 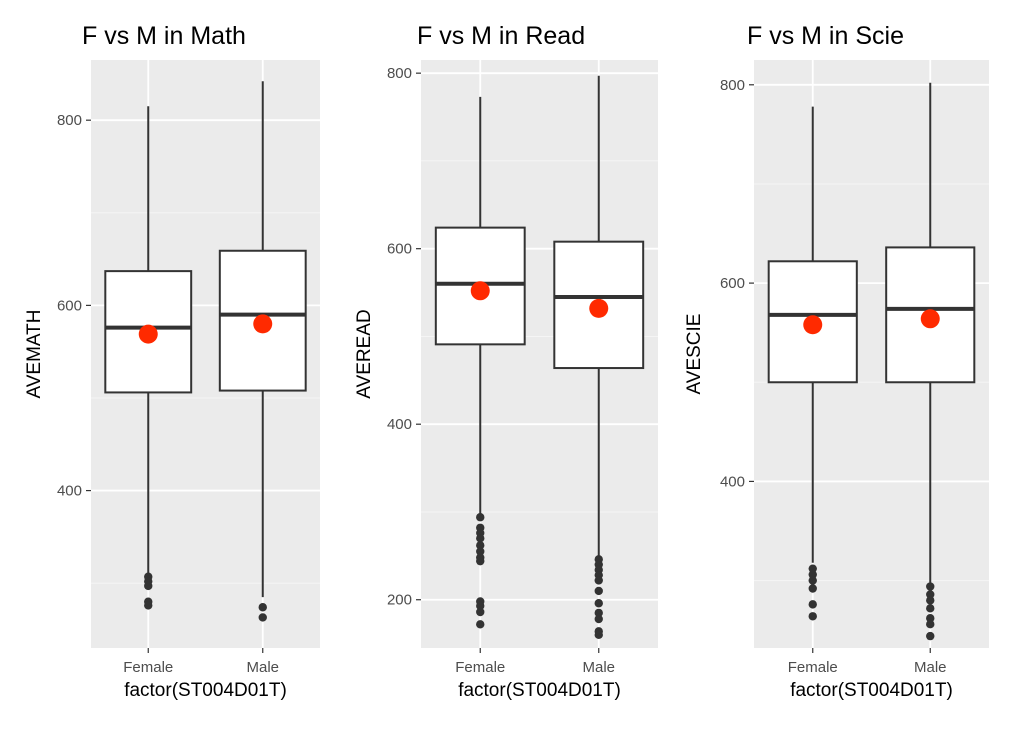 I want to click on chart-title: F vs M in Read, so click(x=501, y=36).